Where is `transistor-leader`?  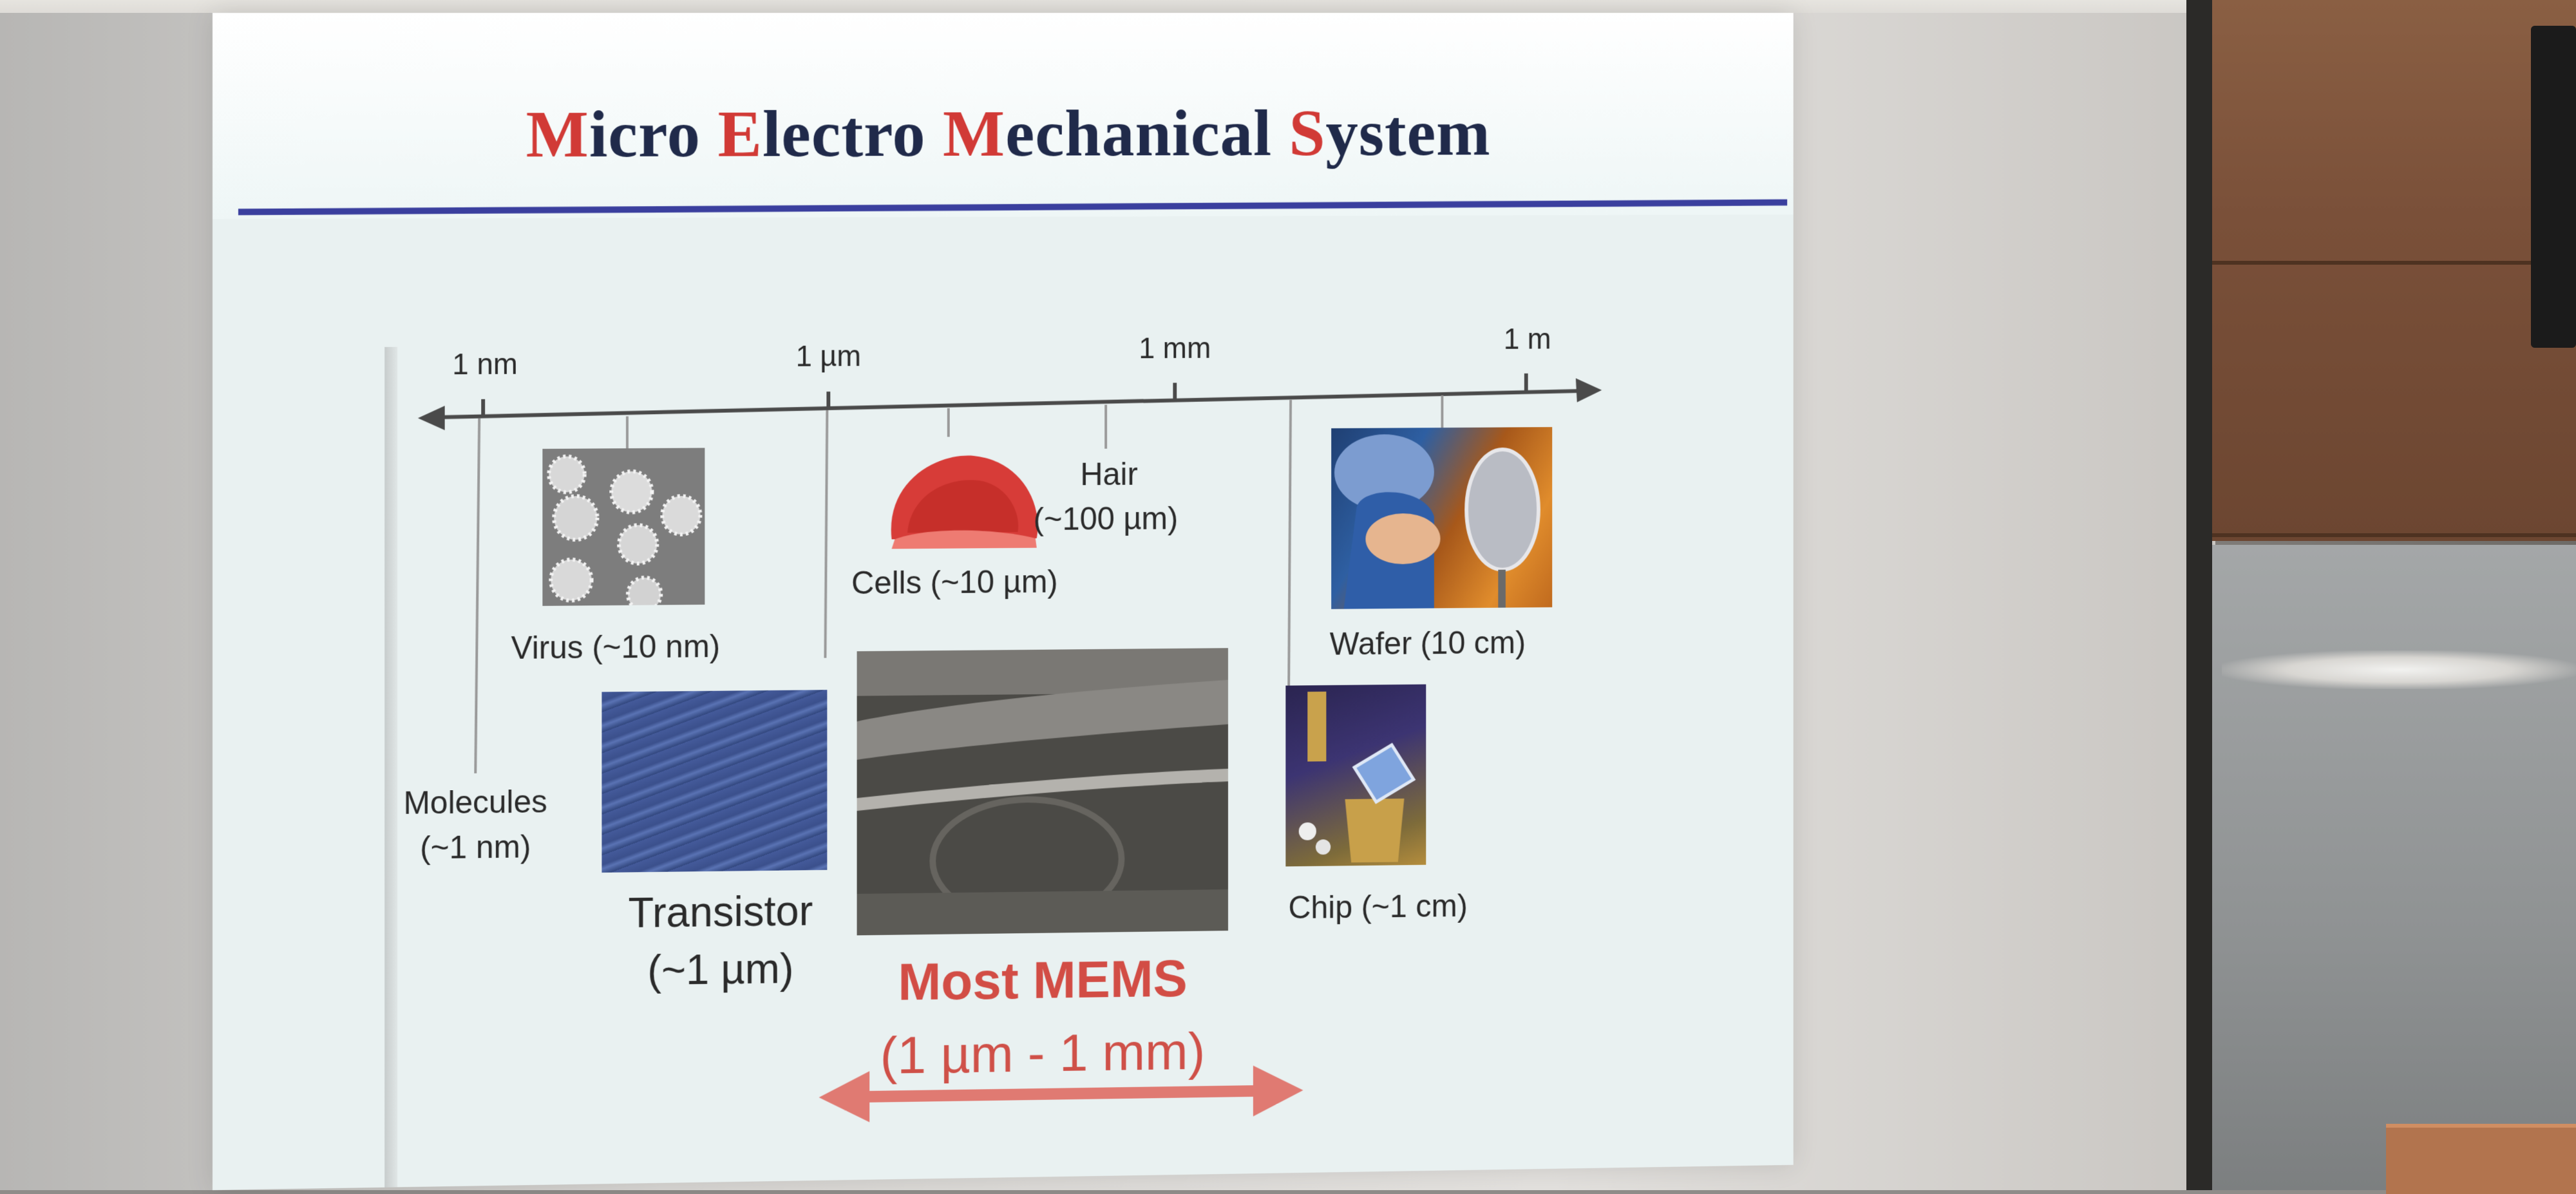 transistor-leader is located at coordinates (826, 534).